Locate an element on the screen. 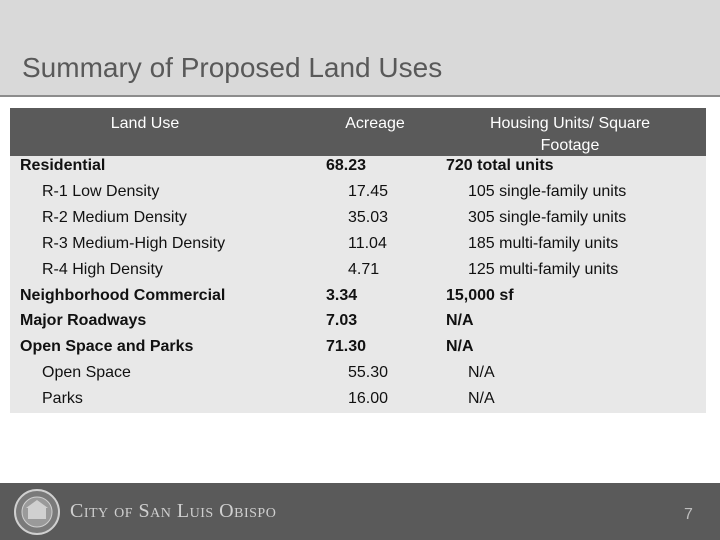 The image size is (720, 540). land-use-cell: R-3 Medium-High Density is located at coordinates (134, 243).